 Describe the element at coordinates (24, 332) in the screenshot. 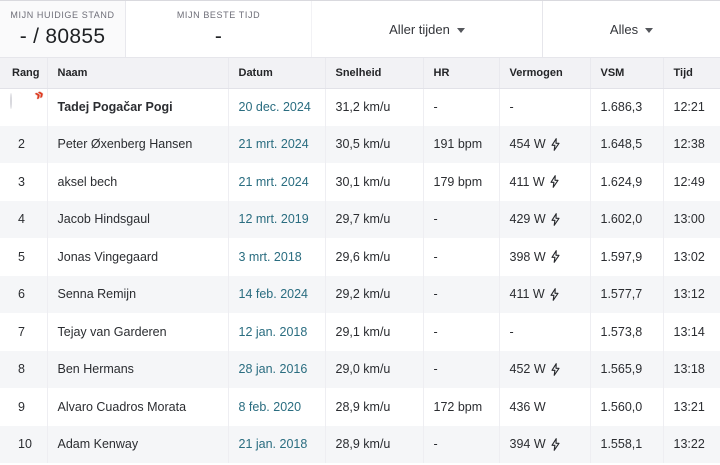

I see `rank-cell: 7 »` at that location.